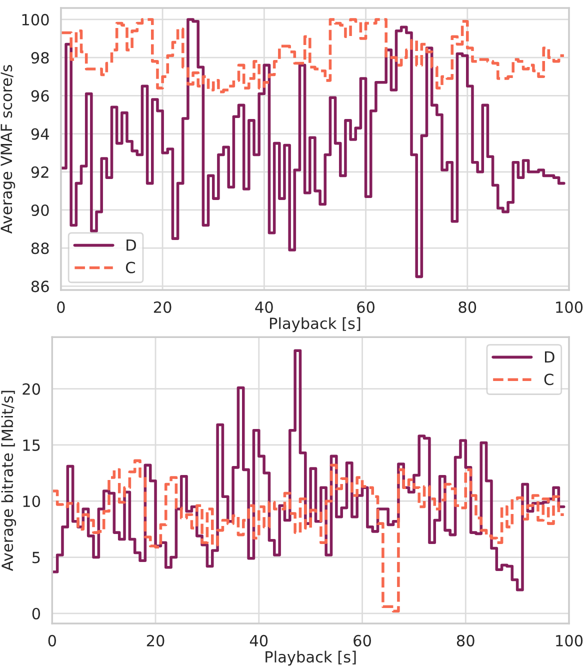 The image size is (586, 669). I want to click on y-axis-title: Average VMAF score/s, so click(8, 149).